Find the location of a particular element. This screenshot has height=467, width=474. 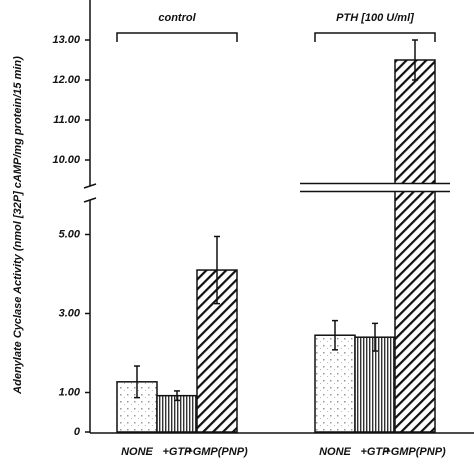

y-tick-label: 12.00 is located at coordinates (66, 80).